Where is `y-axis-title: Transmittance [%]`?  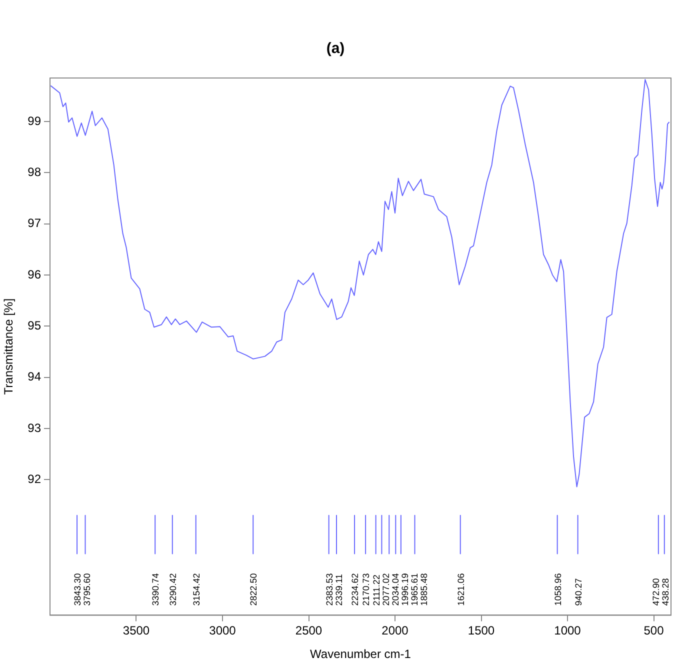 y-axis-title: Transmittance [%] is located at coordinates (9, 346).